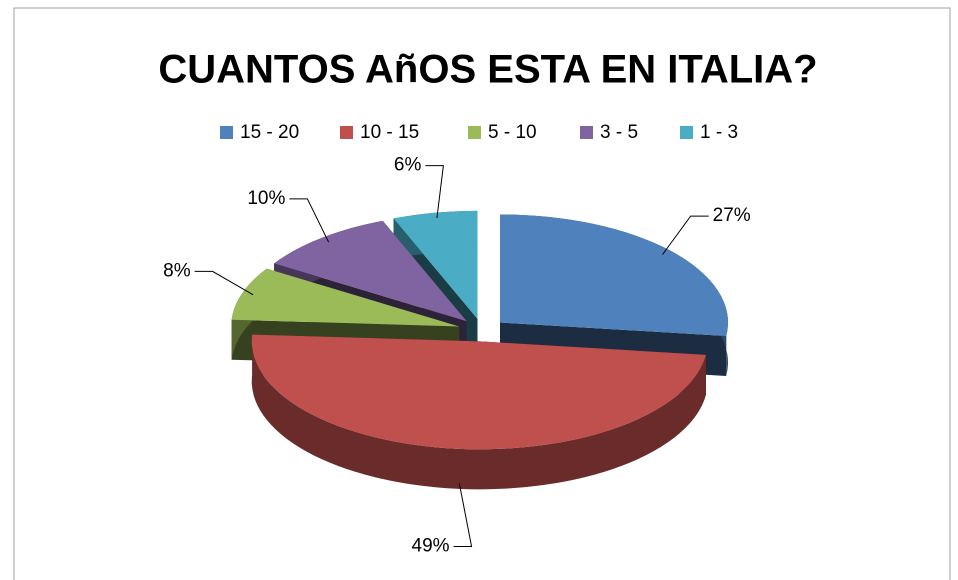 The height and width of the screenshot is (580, 958). I want to click on legend-label: 3 - 5, so click(619, 132).